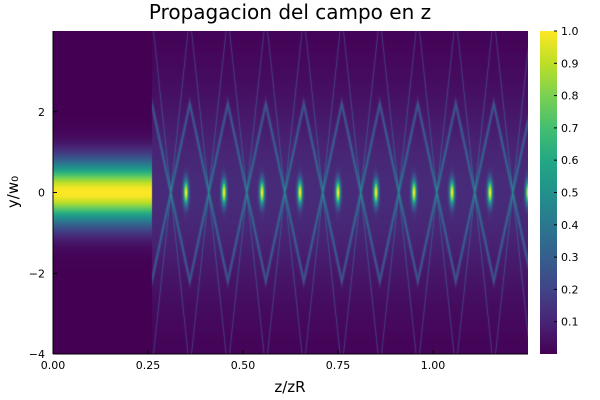  Describe the element at coordinates (148, 365) in the screenshot. I see `x-tick-label: 0.25` at that location.